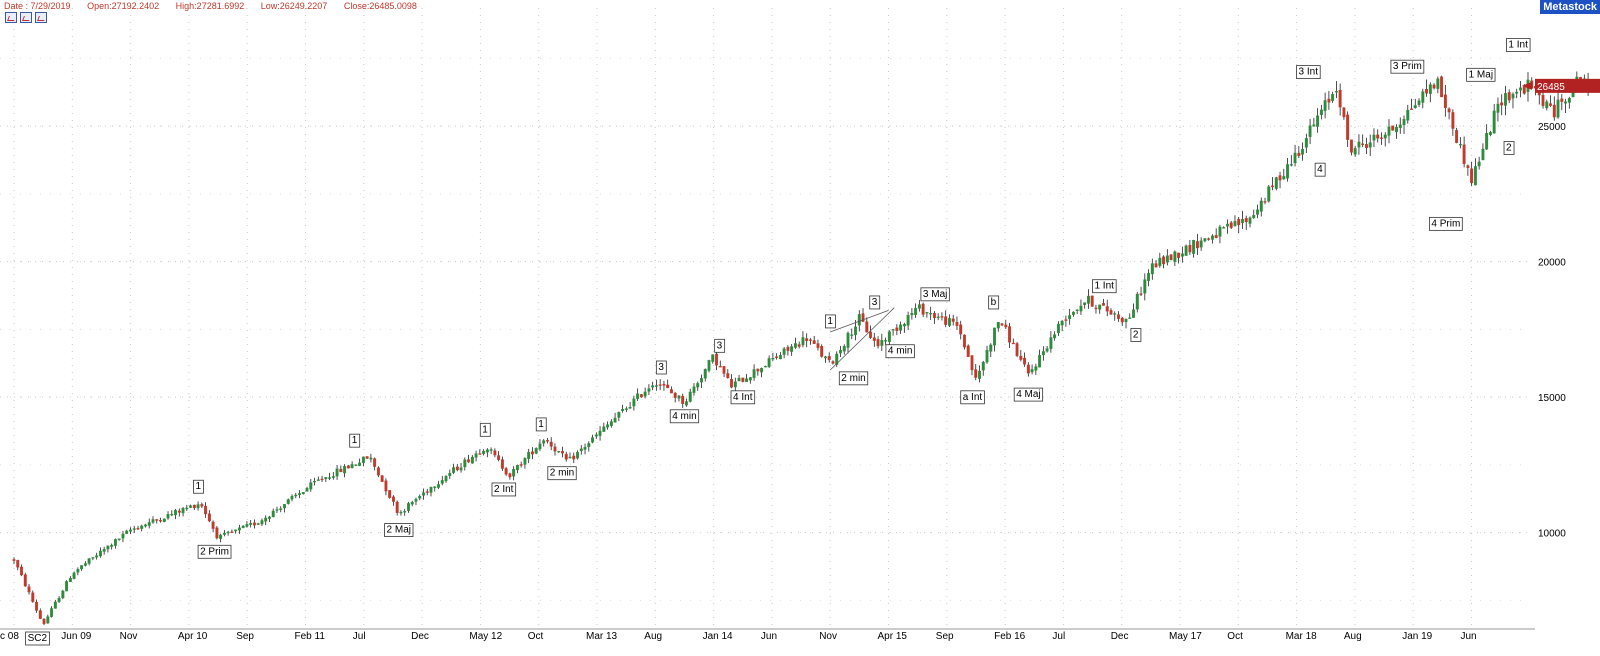  What do you see at coordinates (853, 378) in the screenshot?
I see `wave-label-text: 2 min` at bounding box center [853, 378].